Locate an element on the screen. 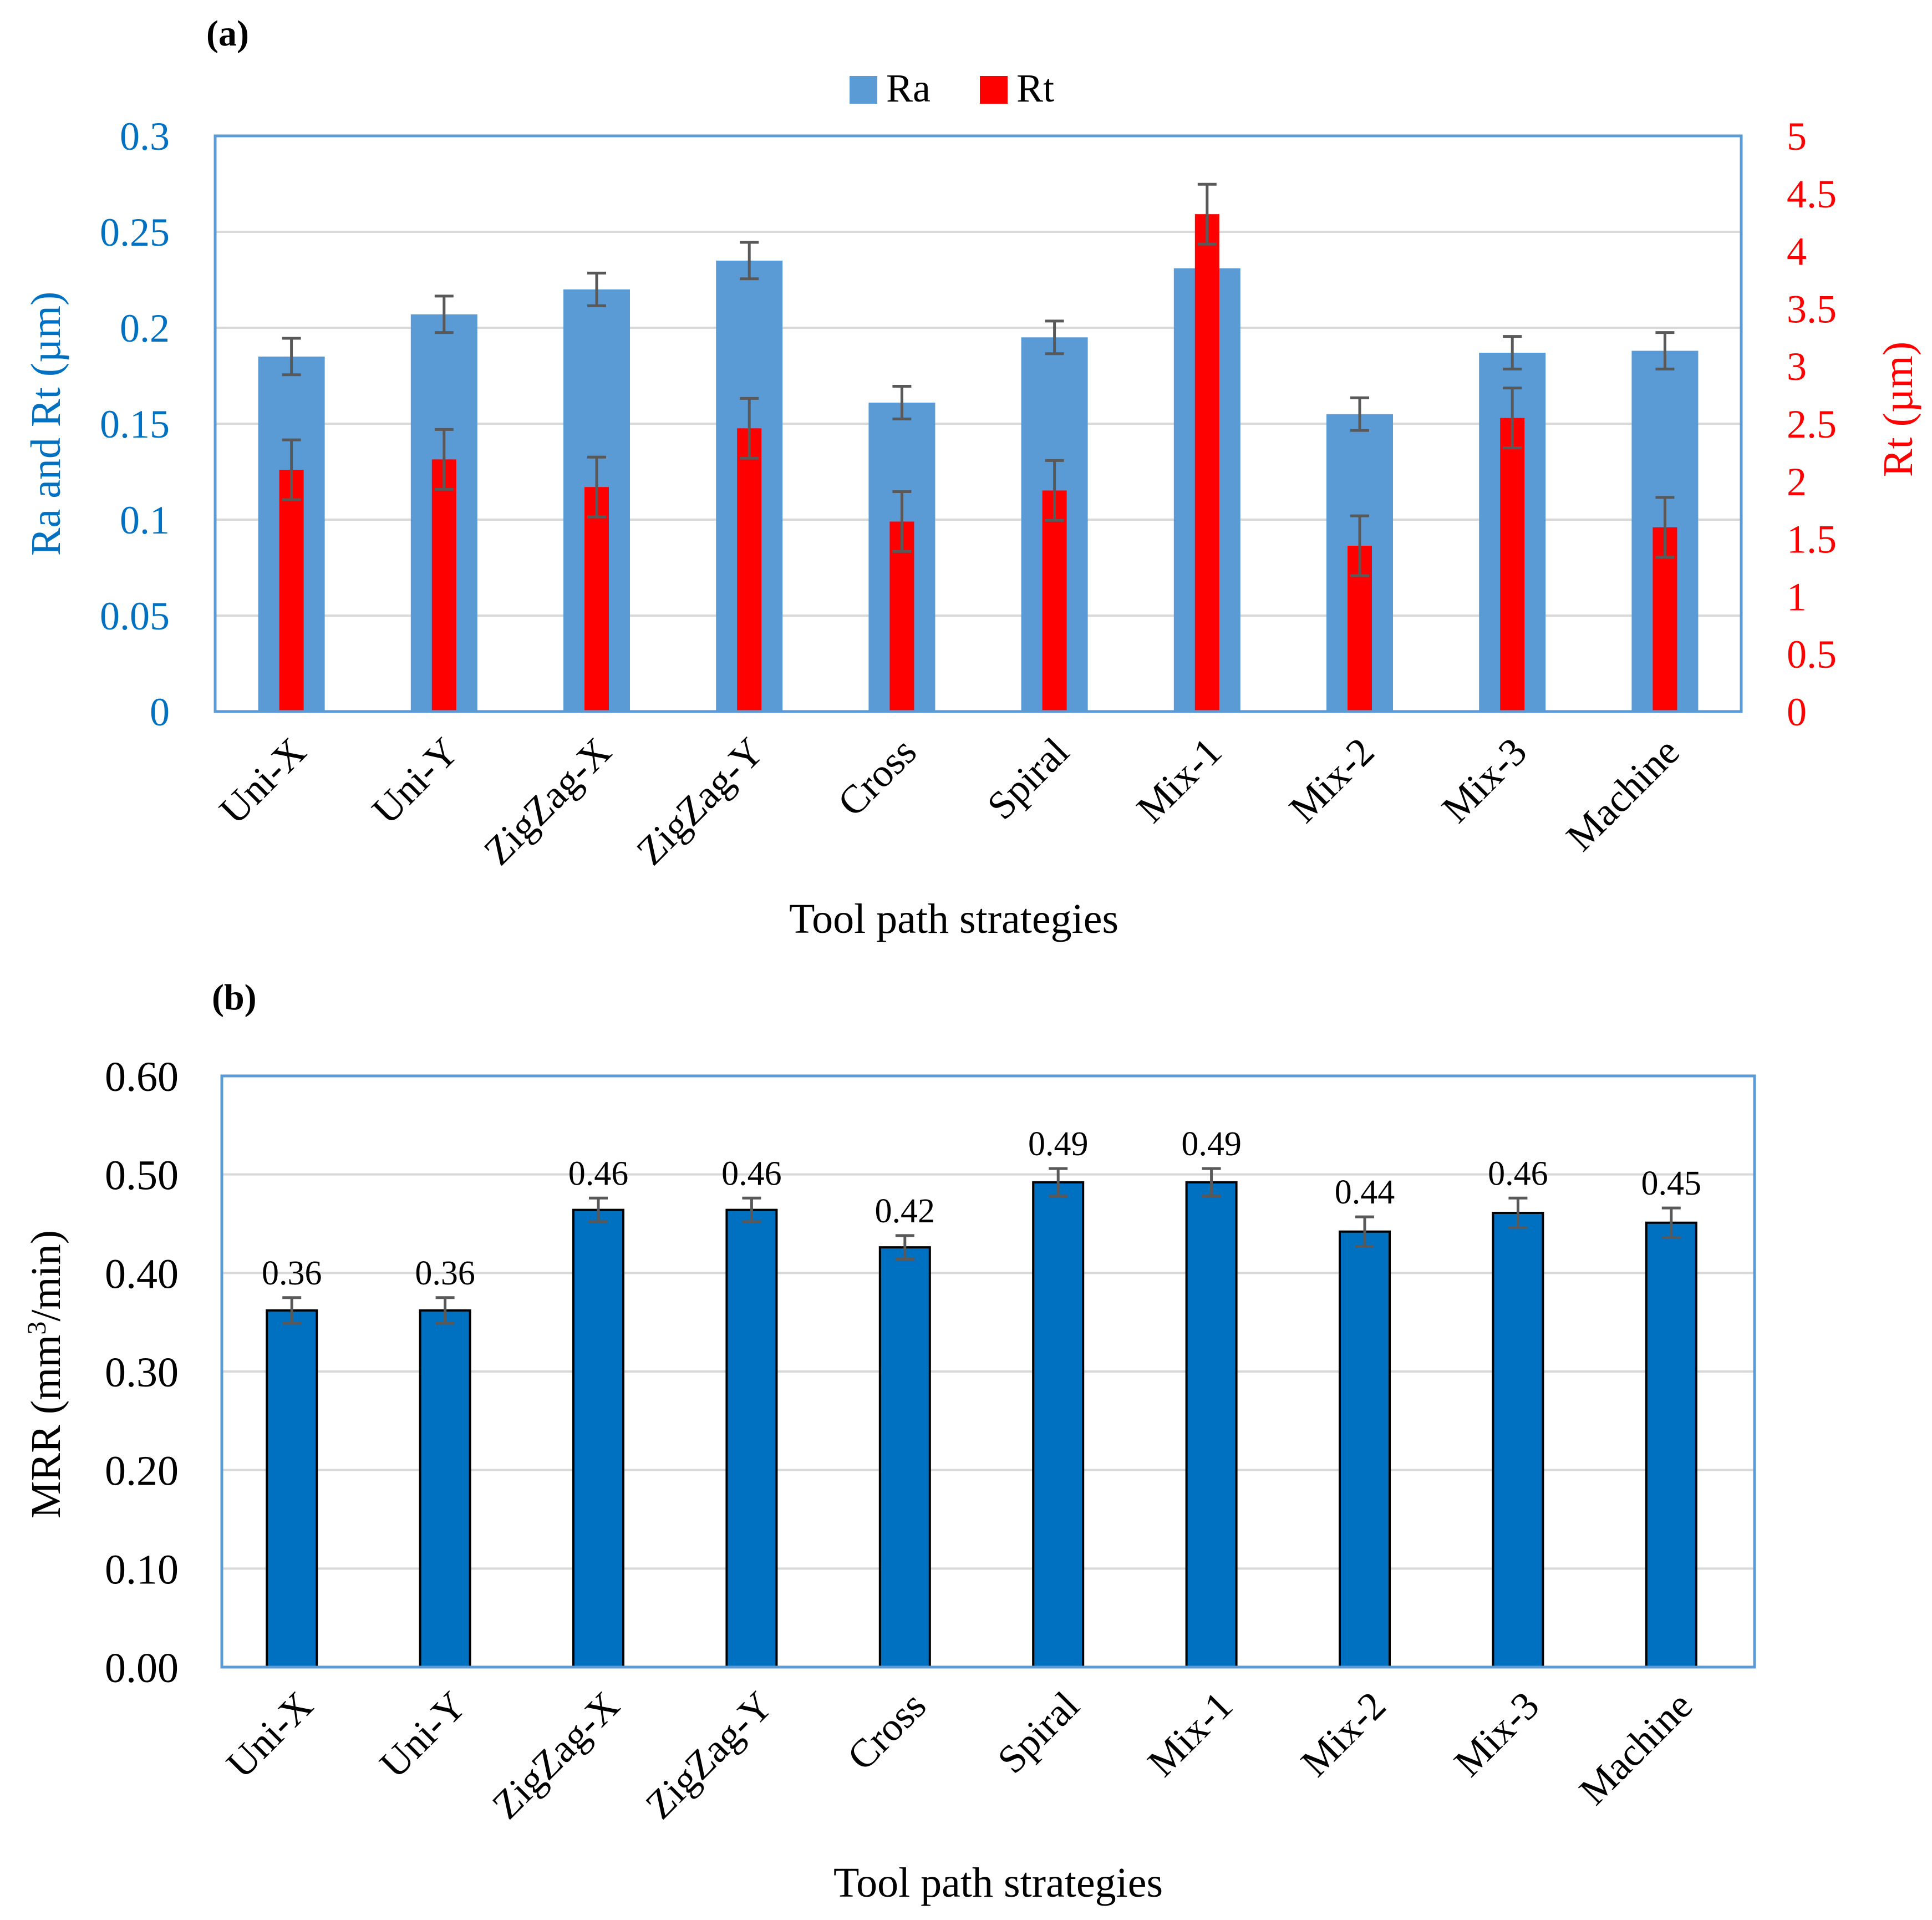 The height and width of the screenshot is (1920, 1932). right-tick-label: 4.5 is located at coordinates (1812, 194).